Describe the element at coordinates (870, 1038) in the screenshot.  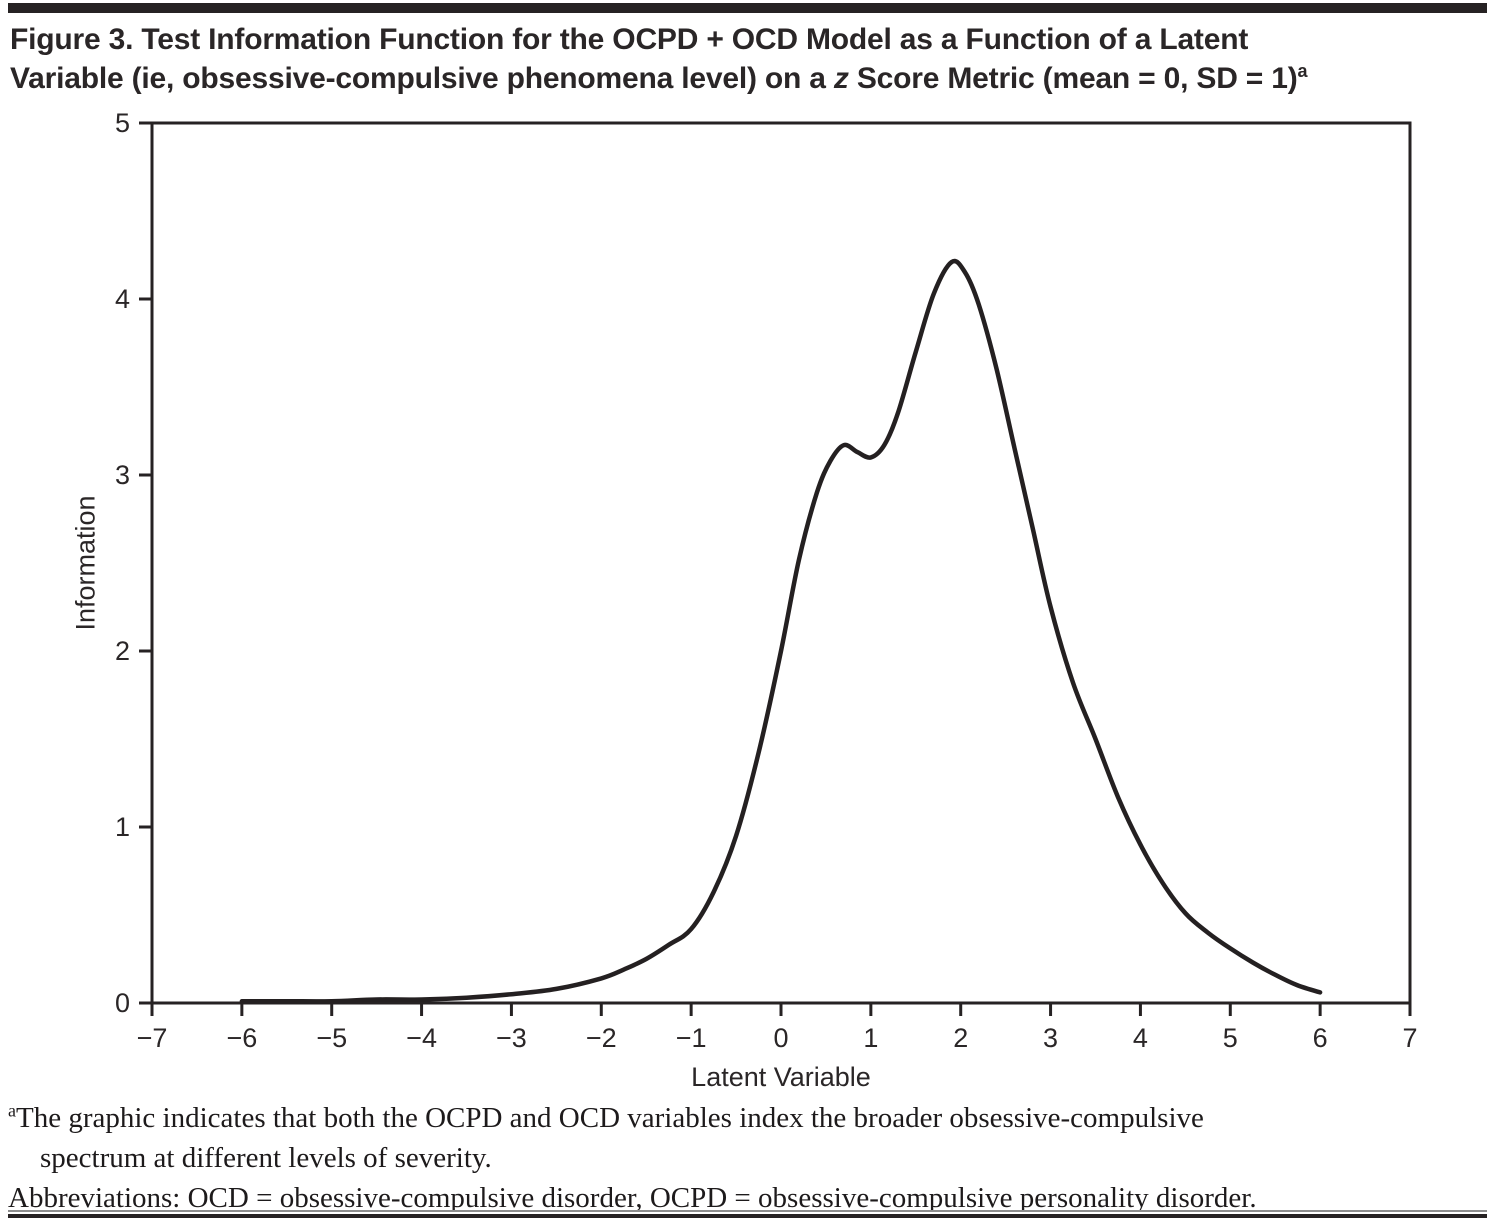
I see `x-axis-tick-label: 1` at that location.